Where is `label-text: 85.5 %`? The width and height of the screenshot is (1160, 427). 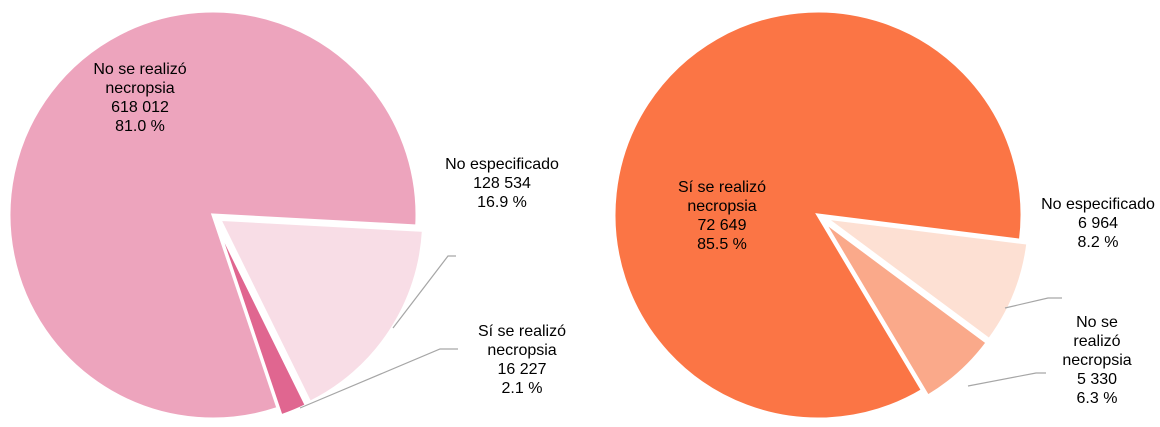
label-text: 85.5 % is located at coordinates (722, 244).